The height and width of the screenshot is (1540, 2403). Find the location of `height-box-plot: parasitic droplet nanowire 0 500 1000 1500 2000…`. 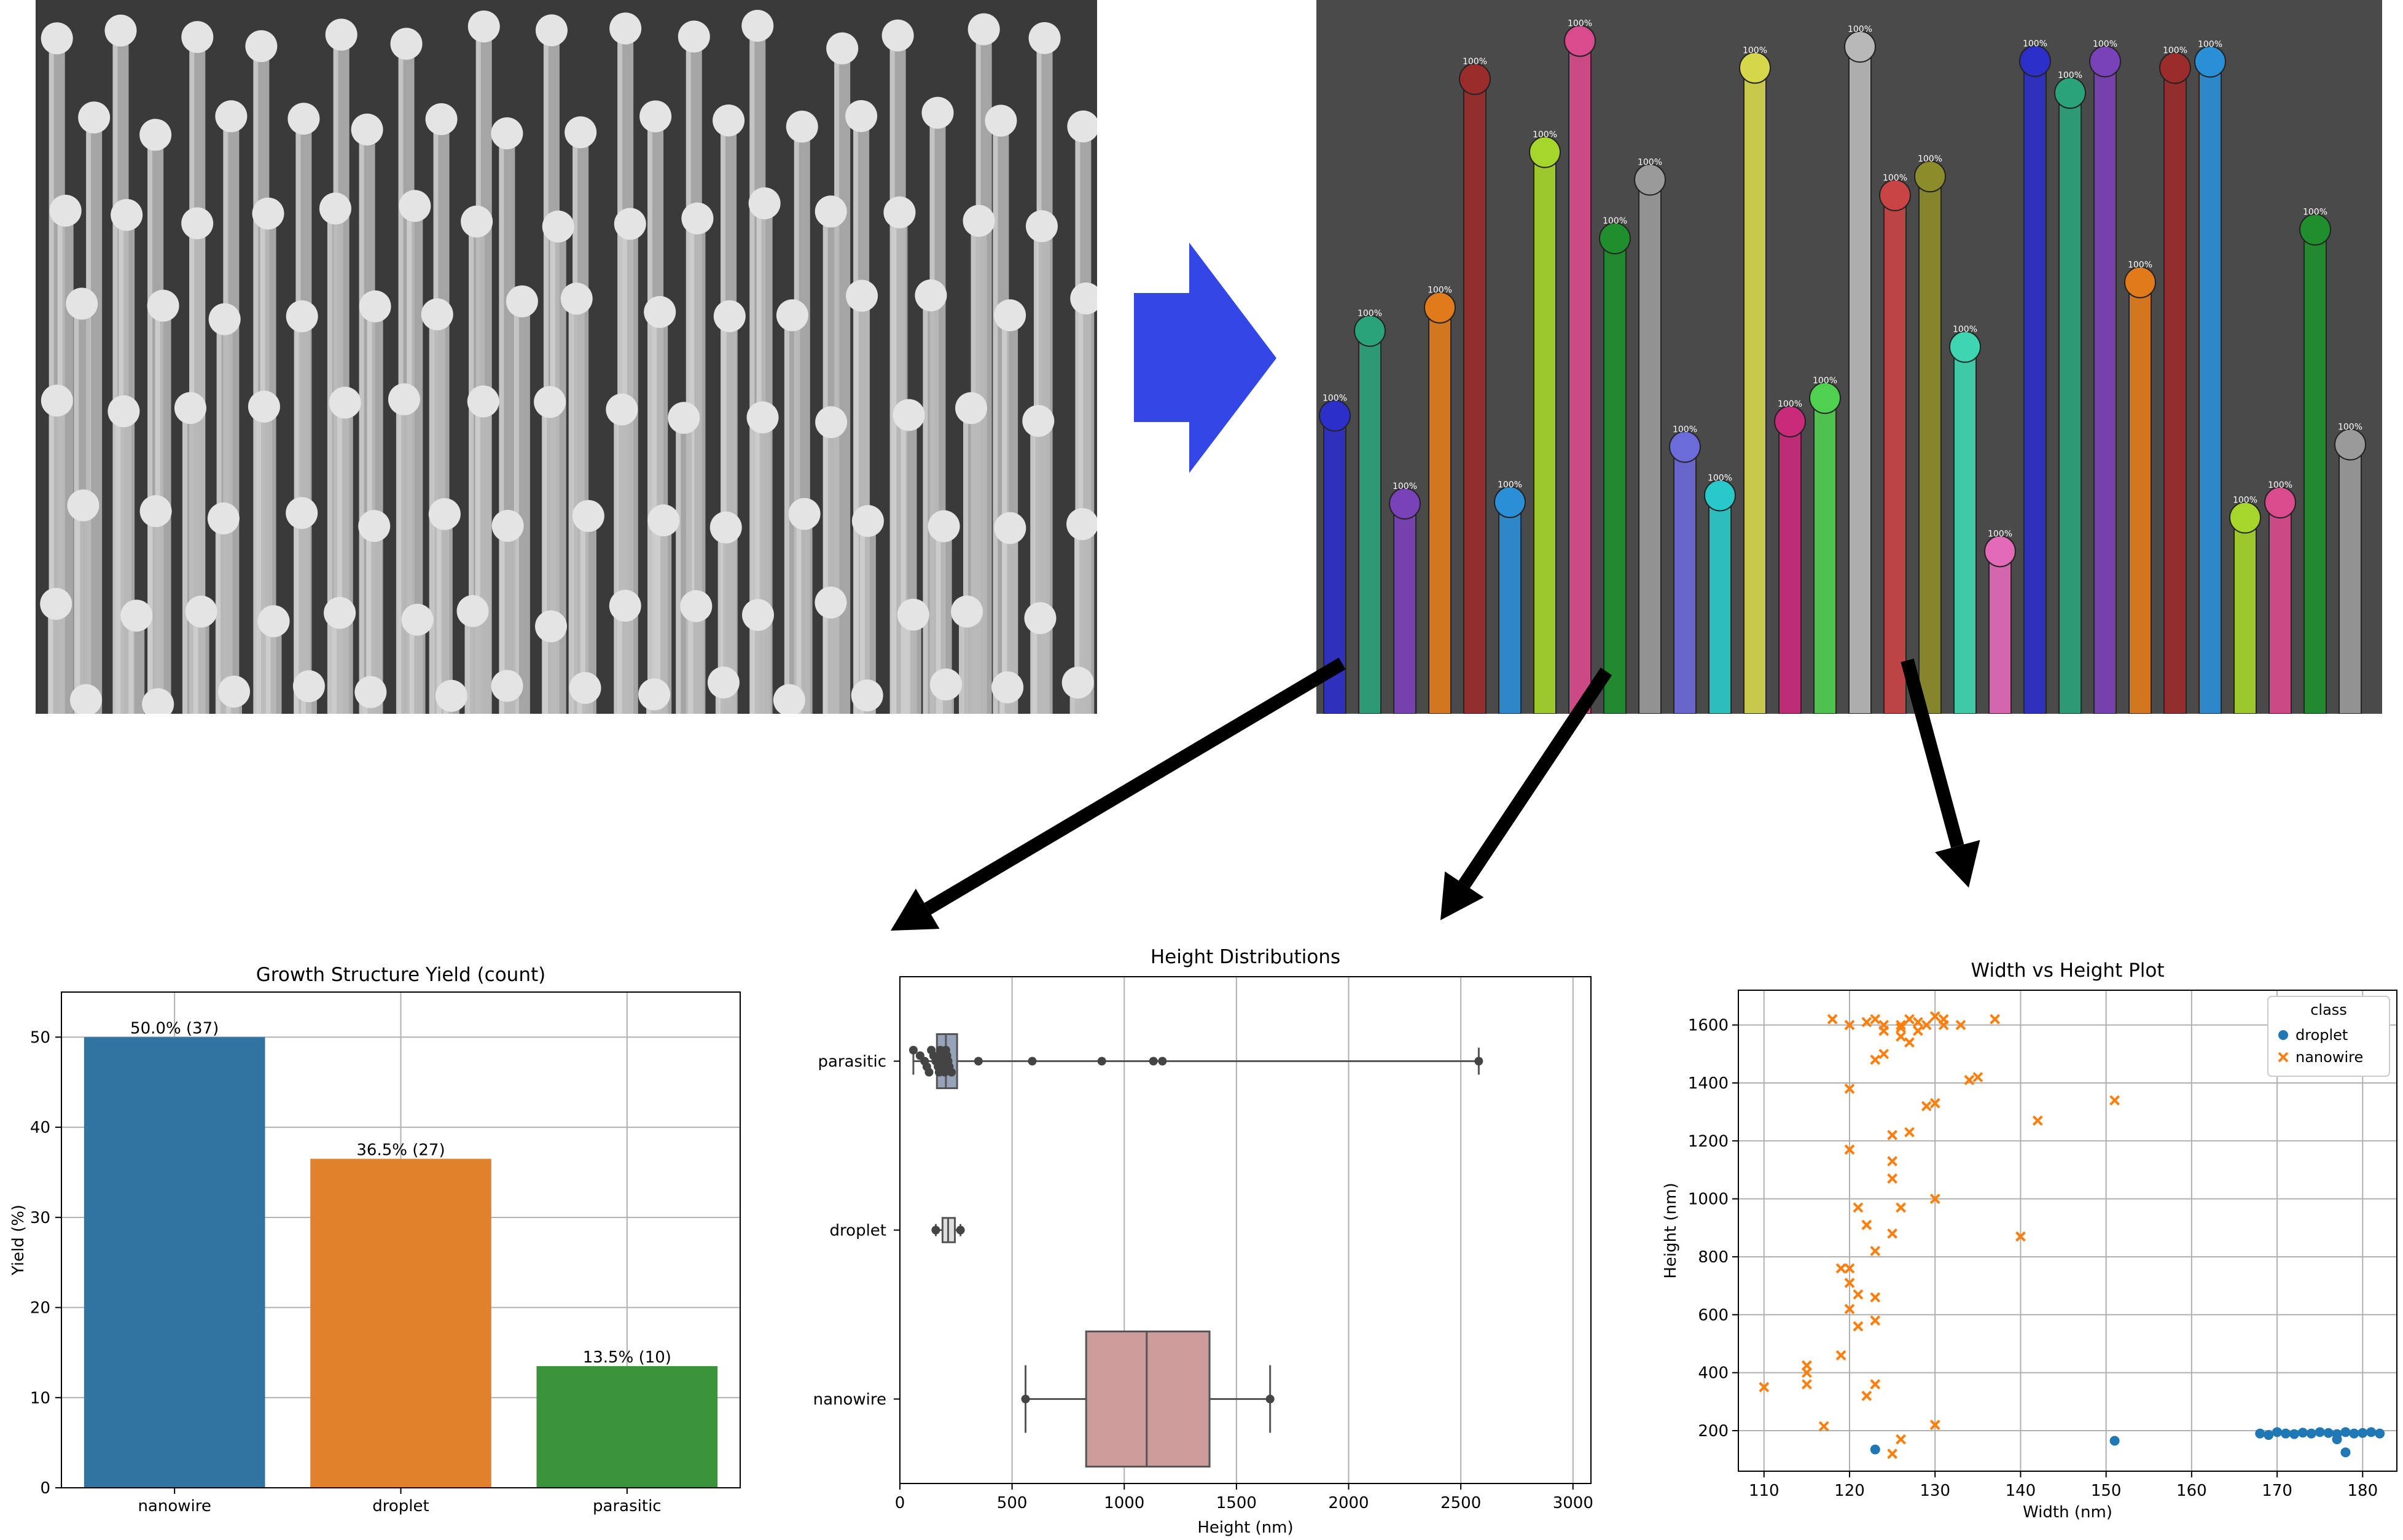

height-box-plot: parasitic droplet nanowire 0 500 1000 1500 2000… is located at coordinates (1203, 1241).